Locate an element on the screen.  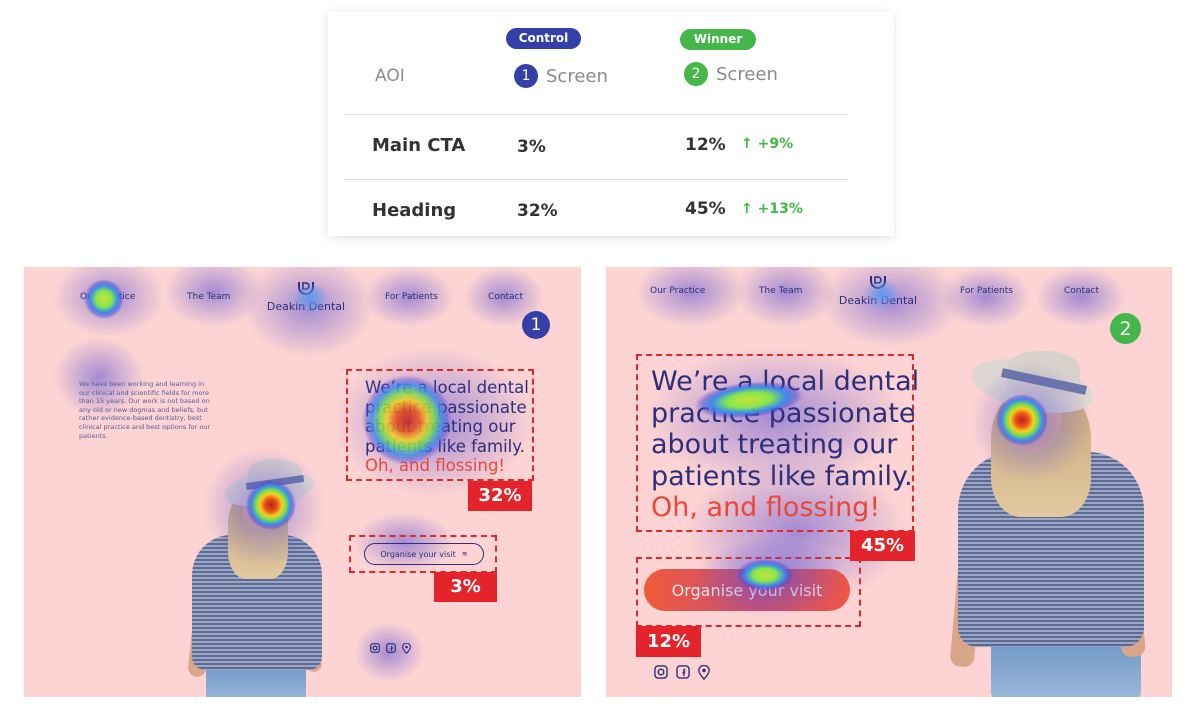
row-screen2-value: 12% is located at coordinates (705, 145).